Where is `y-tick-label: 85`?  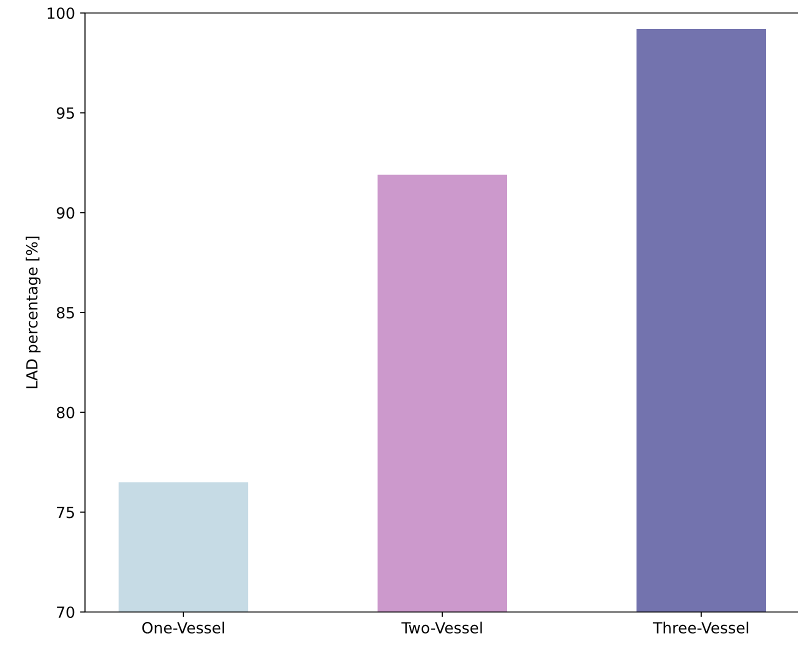 y-tick-label: 85 is located at coordinates (65, 312).